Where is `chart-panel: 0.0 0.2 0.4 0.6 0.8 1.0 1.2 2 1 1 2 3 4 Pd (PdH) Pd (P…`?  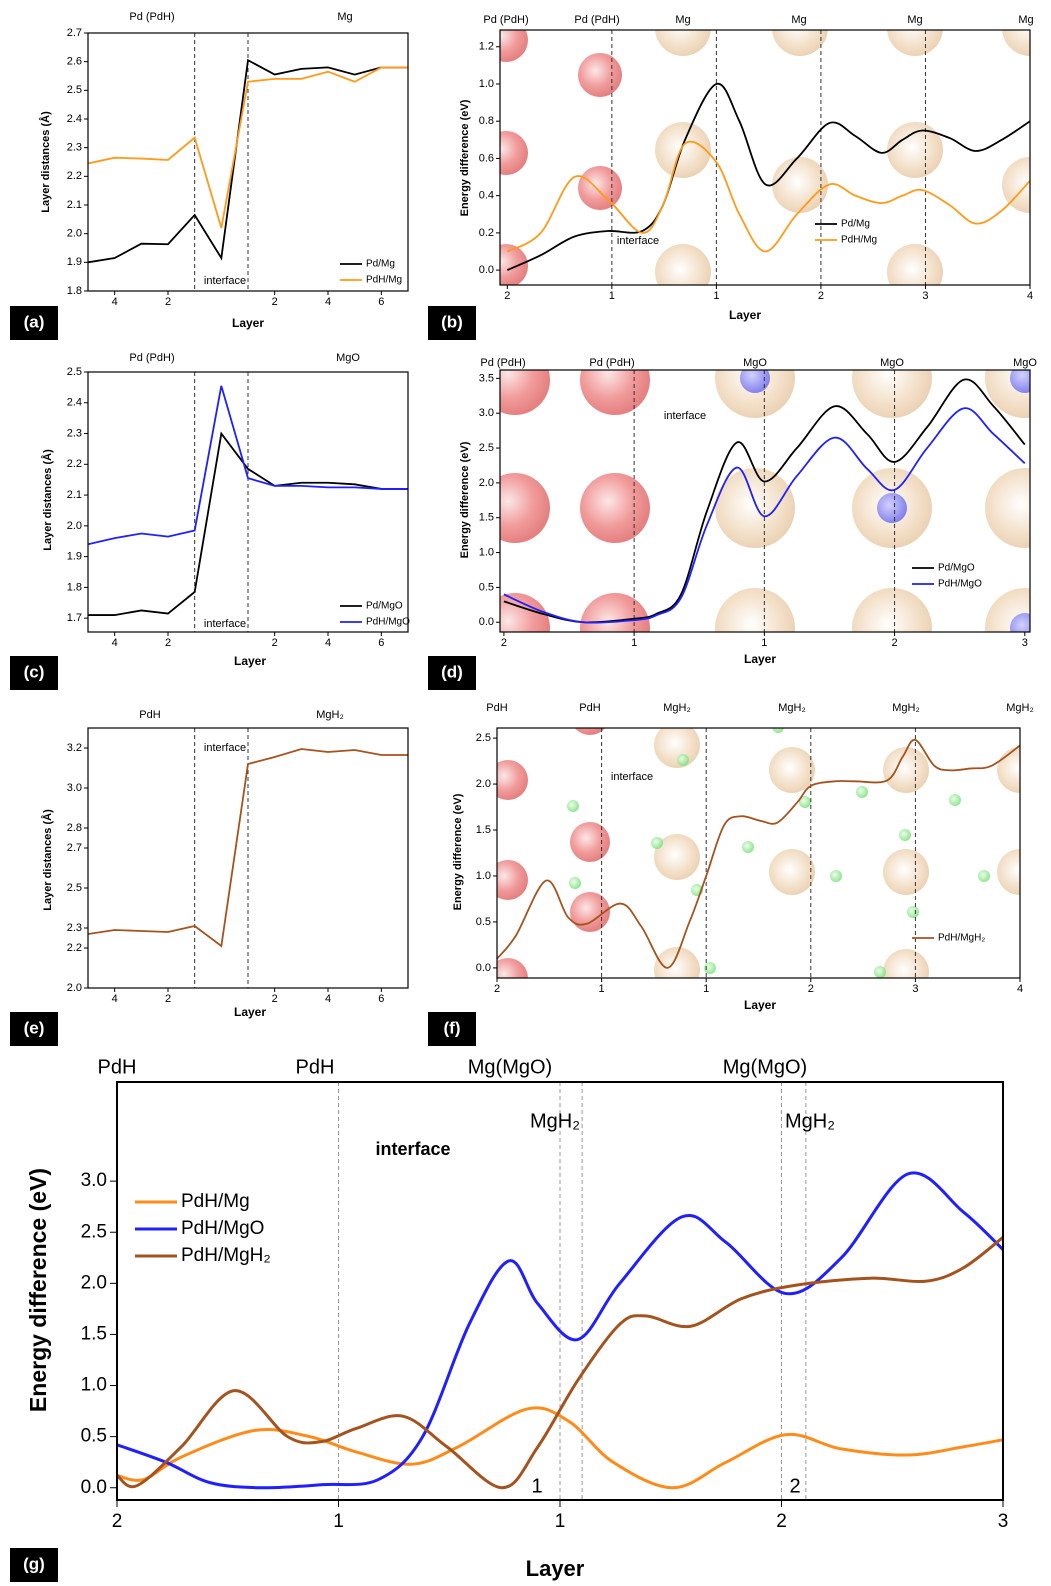 chart-panel: 0.0 0.2 0.4 0.6 0.8 1.0 1.2 2 1 1 2 3 4 Pd (PdH) Pd (P… is located at coordinates (731, 177).